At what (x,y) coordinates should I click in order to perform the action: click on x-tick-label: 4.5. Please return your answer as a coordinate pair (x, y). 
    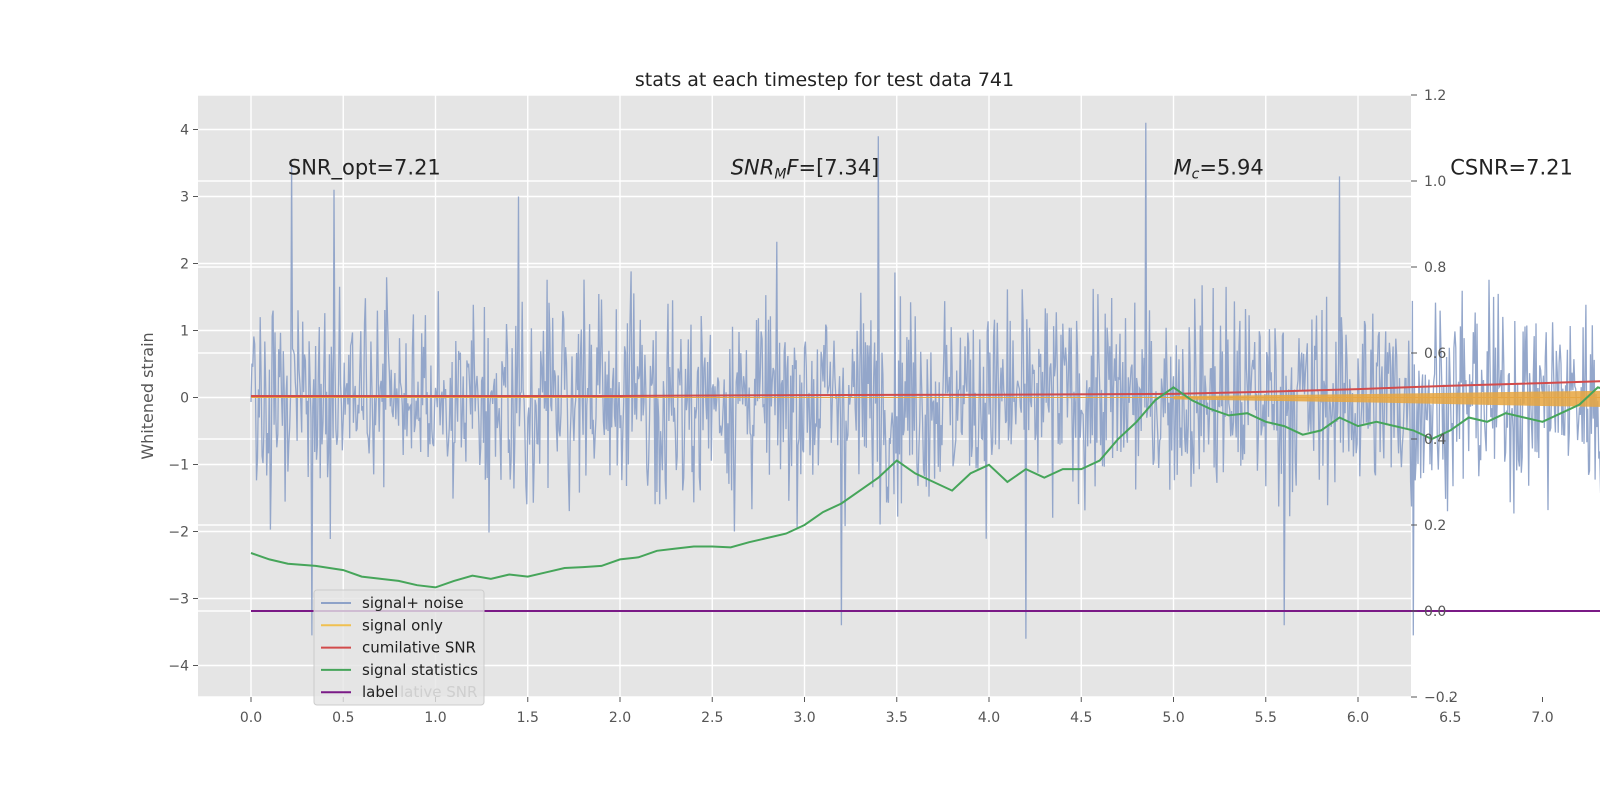
    Looking at the image, I should click on (1081, 718).